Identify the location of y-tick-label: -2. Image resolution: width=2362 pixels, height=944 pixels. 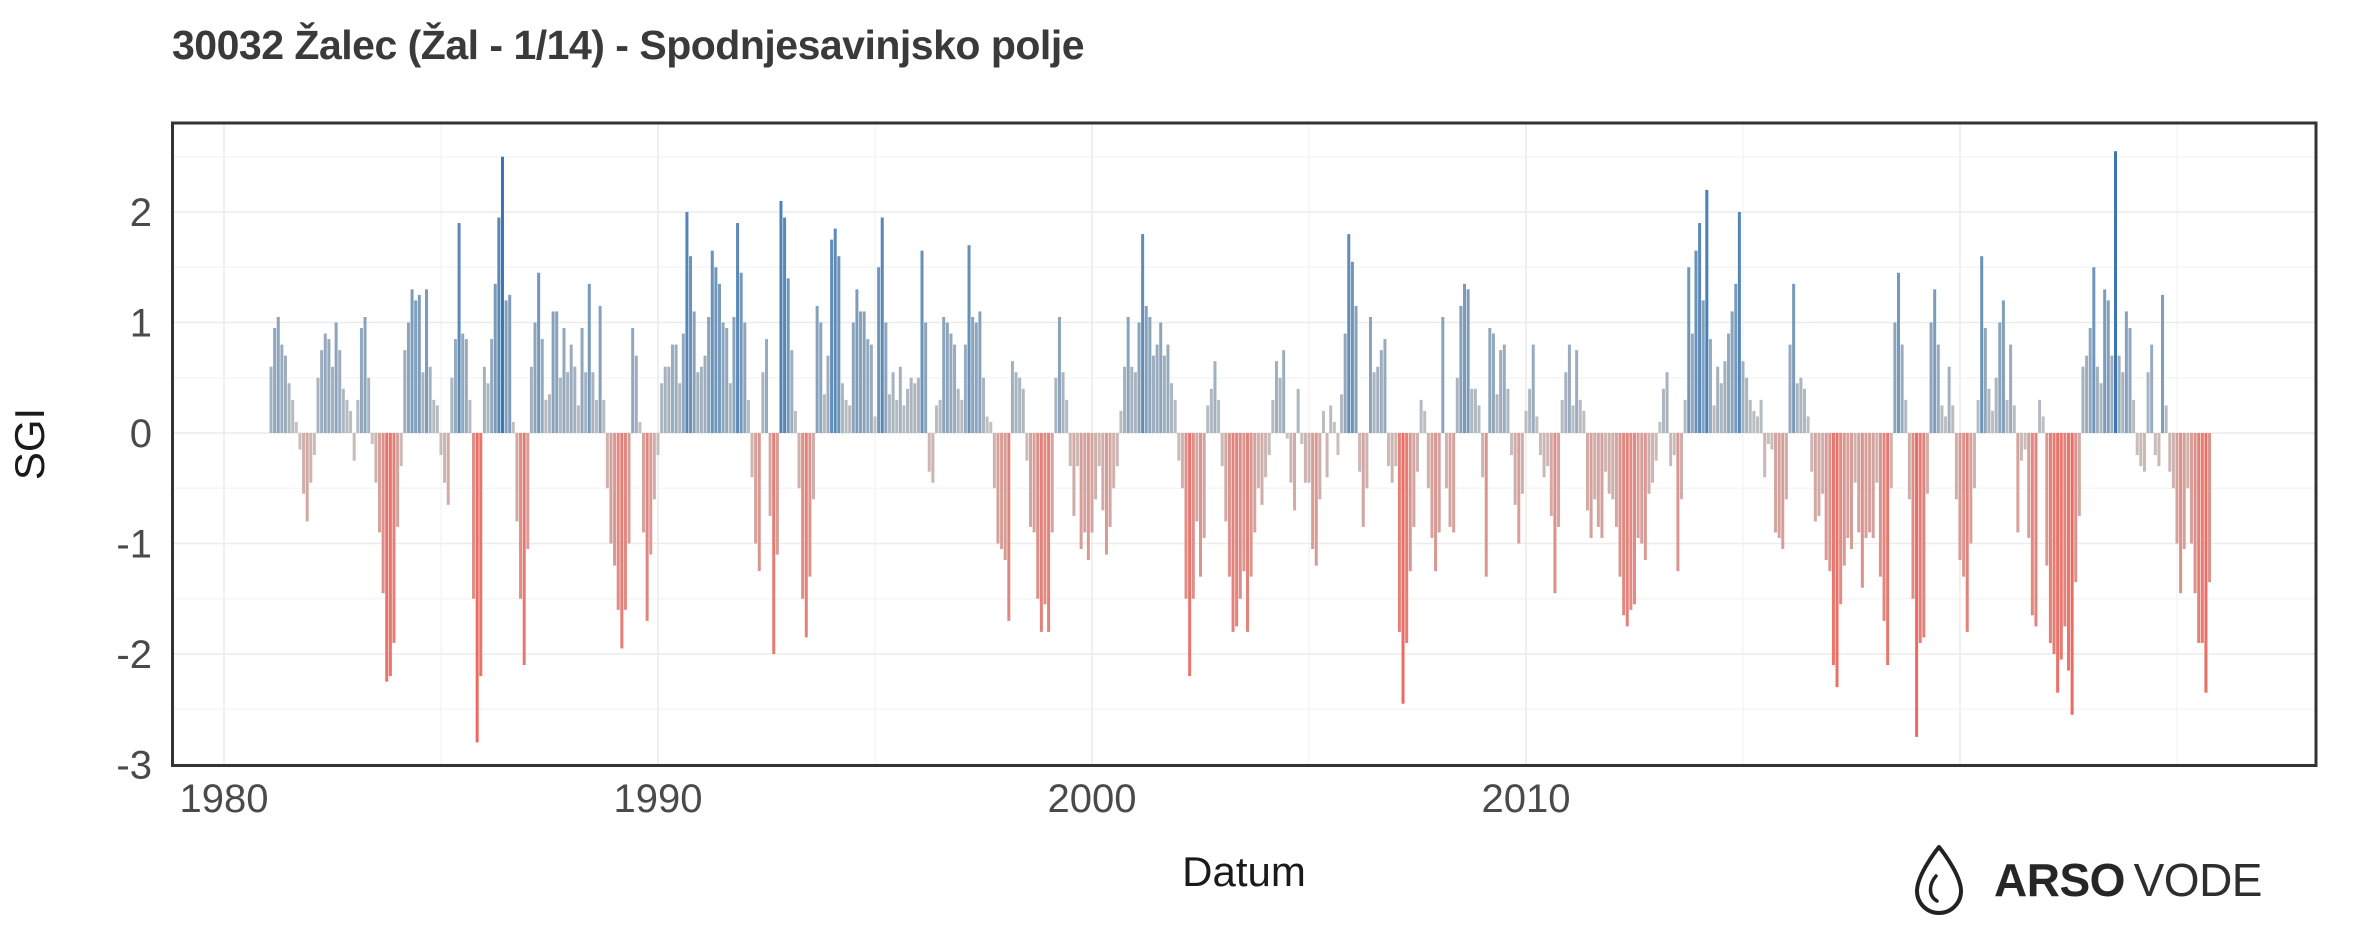
(134, 655).